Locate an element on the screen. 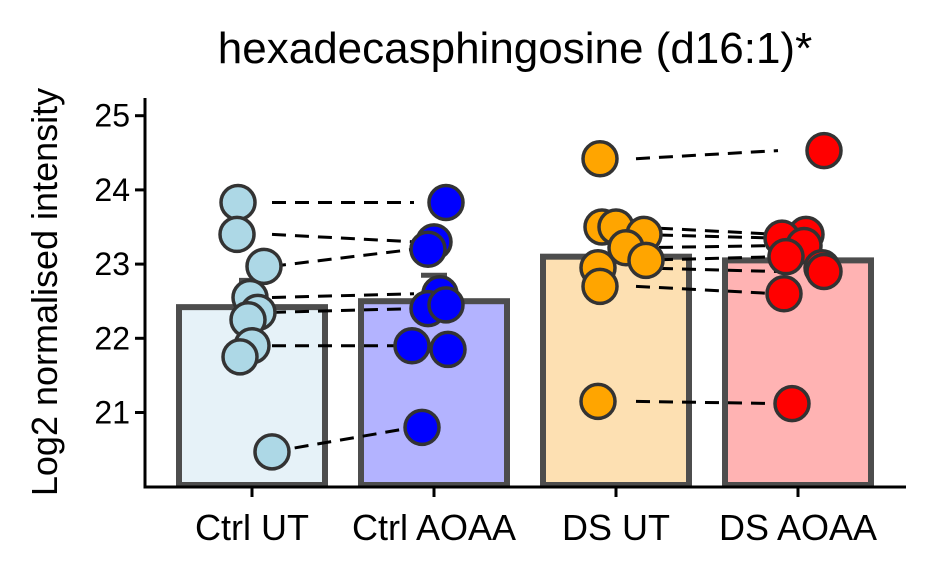 This screenshot has height=570, width=930. y-tick-label: 21 is located at coordinates (112, 413).